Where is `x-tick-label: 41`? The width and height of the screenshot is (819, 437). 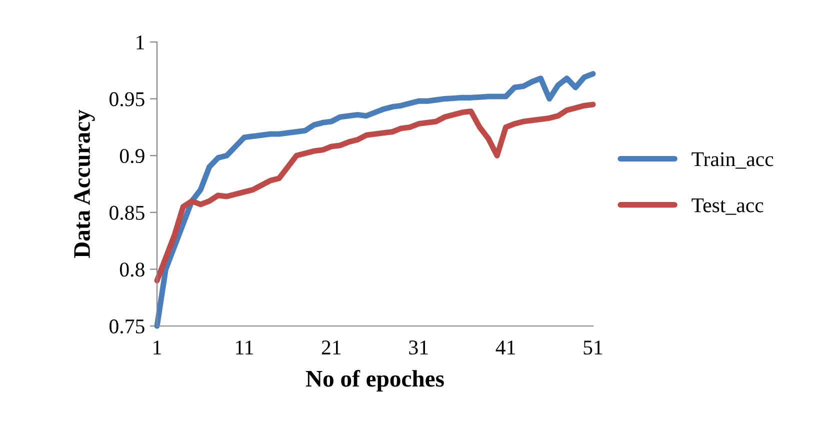 x-tick-label: 41 is located at coordinates (505, 347).